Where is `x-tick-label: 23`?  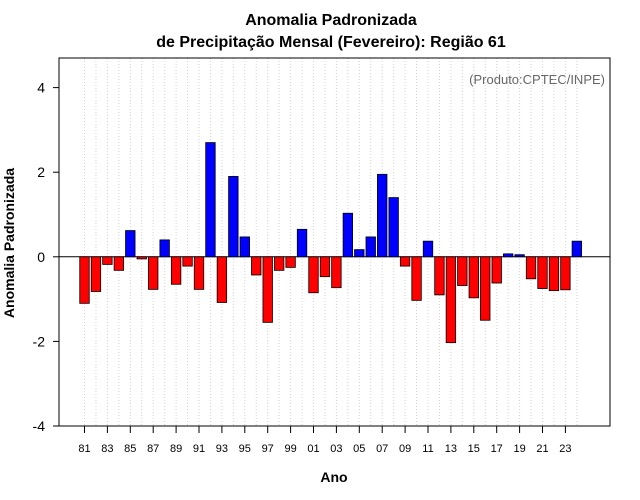 x-tick-label: 23 is located at coordinates (565, 449).